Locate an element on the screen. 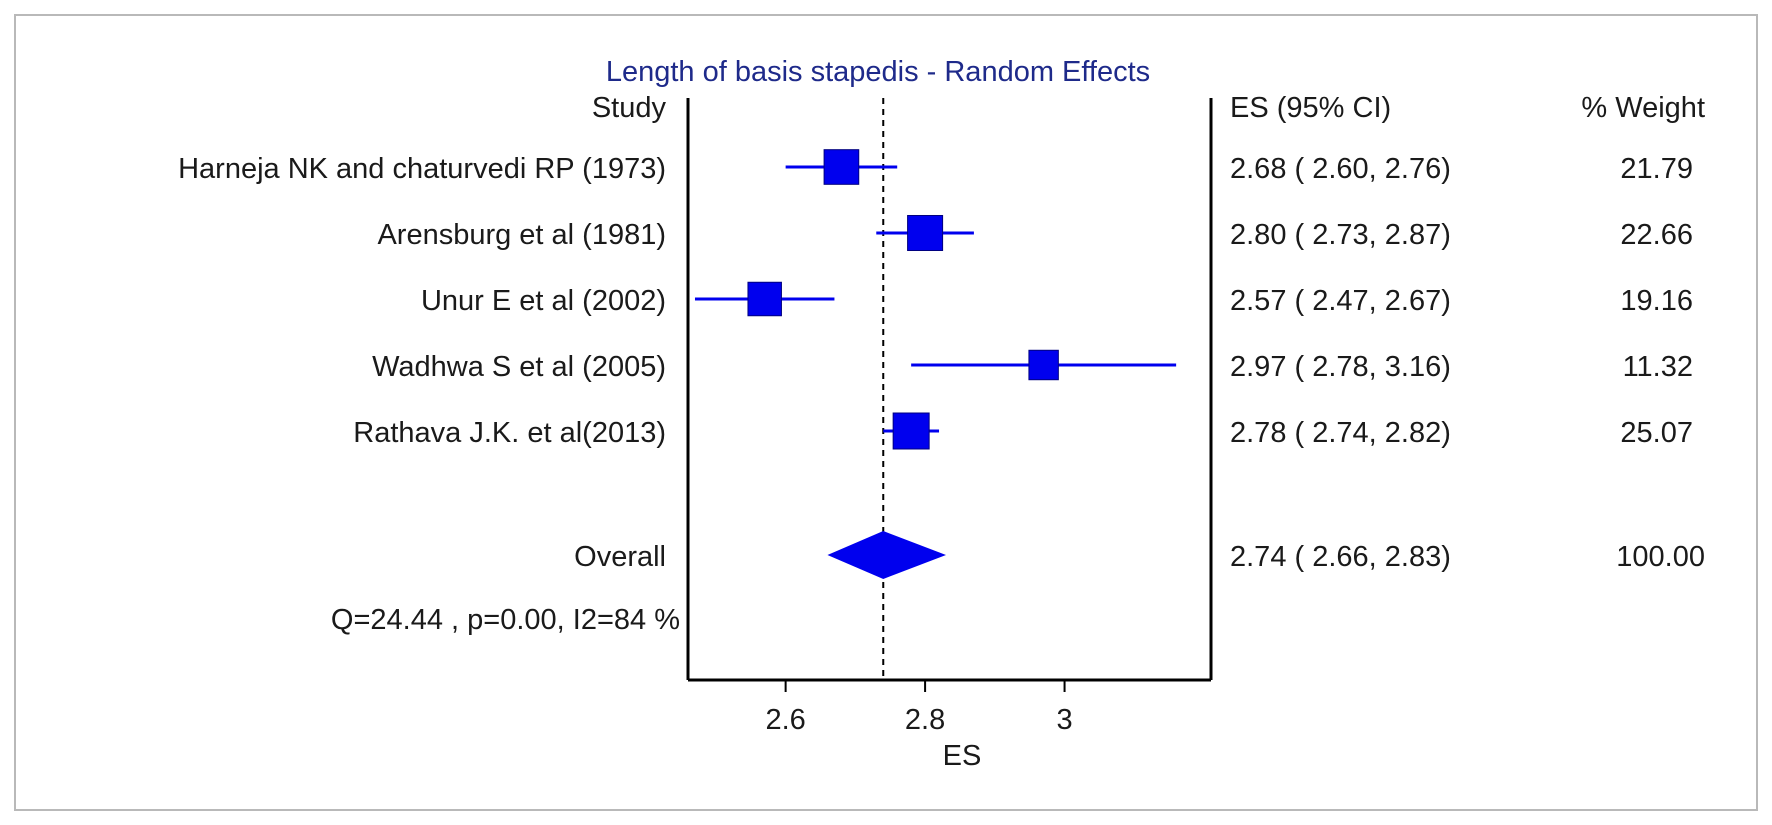  weight-column-header: % Weight is located at coordinates (1643, 108).